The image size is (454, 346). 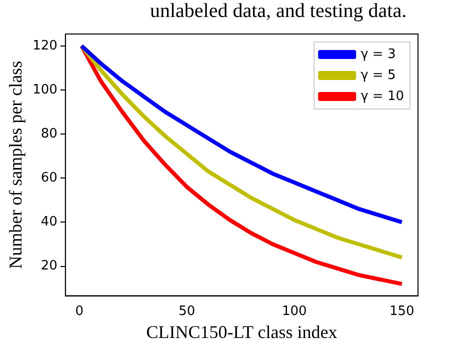 What do you see at coordinates (278, 11) in the screenshot?
I see `text: unlabeled data, and testing data.` at bounding box center [278, 11].